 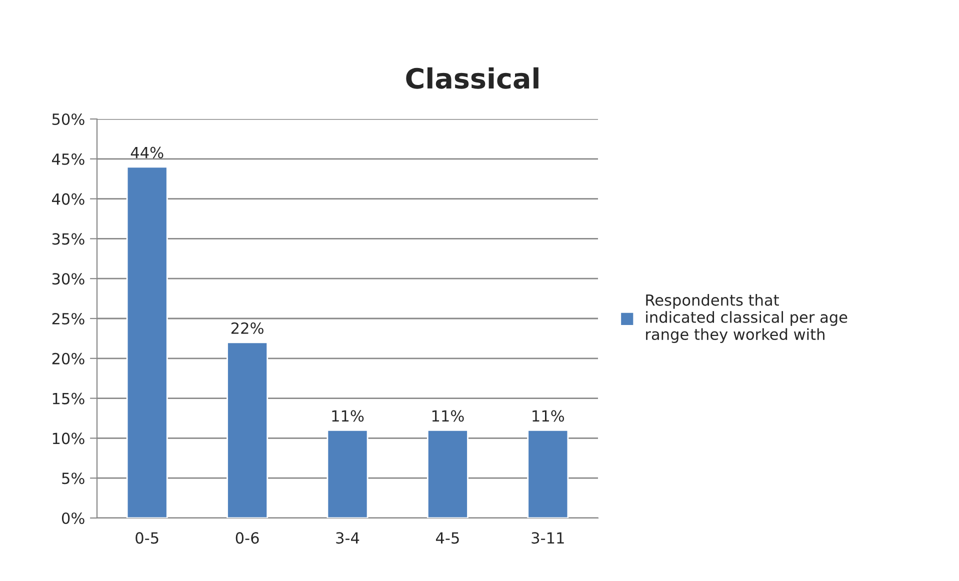 I want to click on data-label: 44%, so click(x=147, y=152).